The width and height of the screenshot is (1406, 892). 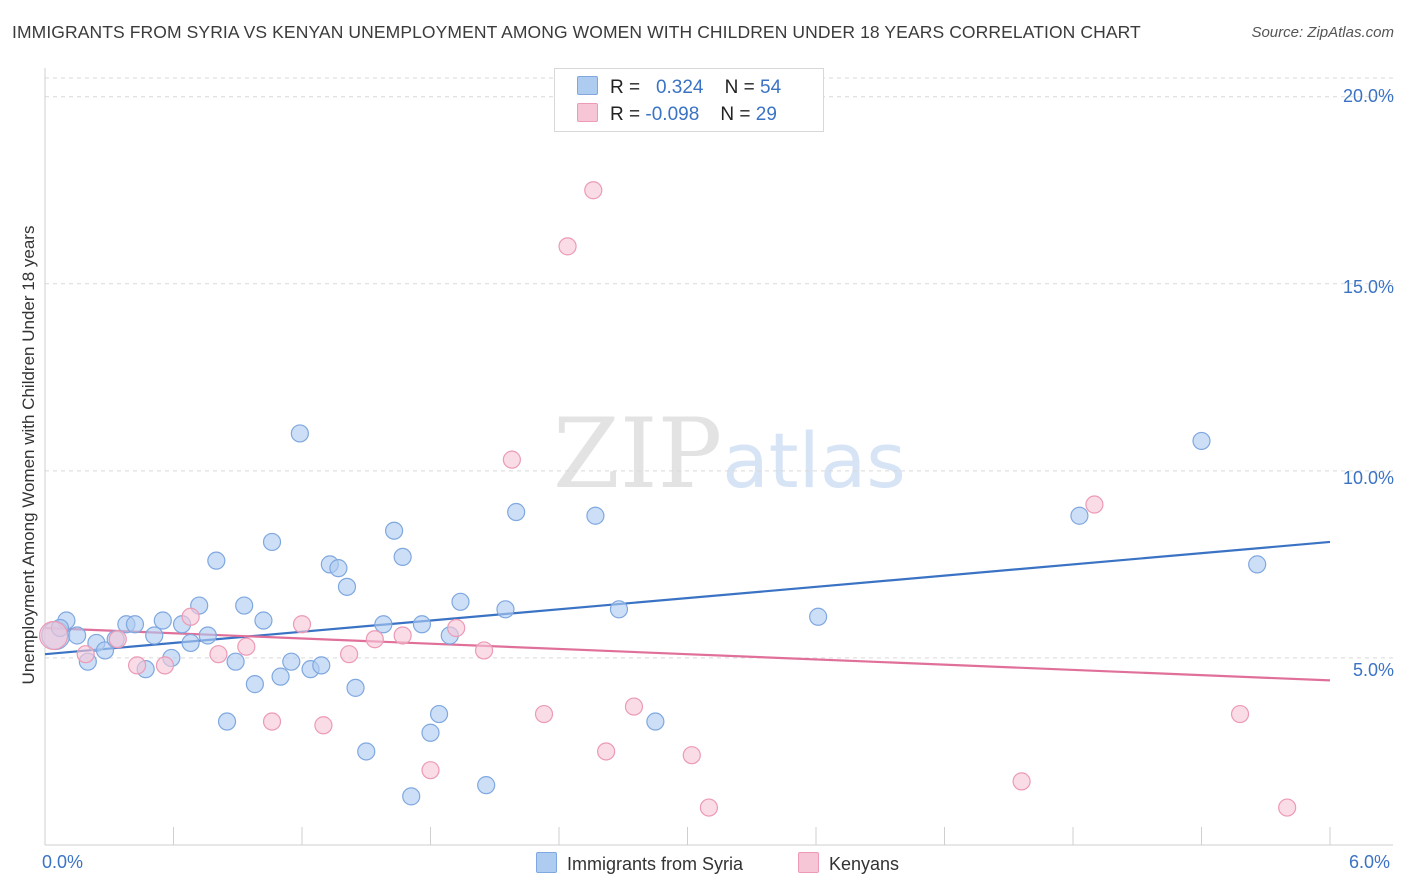 I want to click on trend-lines, so click(x=687, y=611).